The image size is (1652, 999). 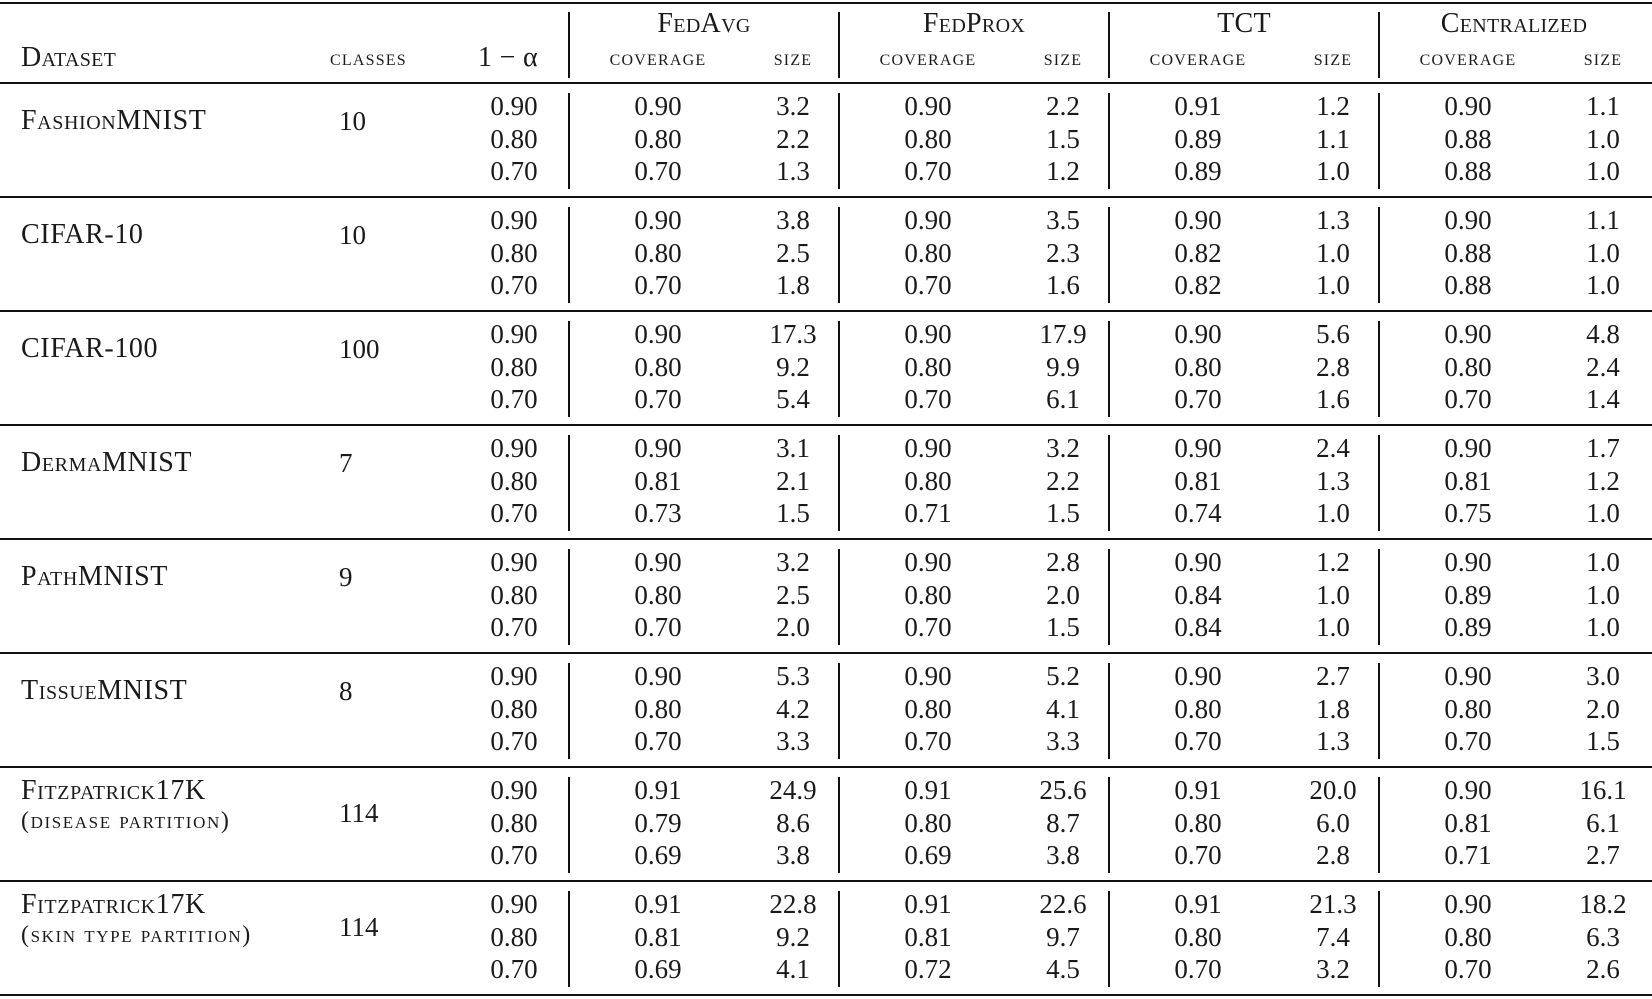 I want to click on size-value: 2.8, so click(x=1333, y=855).